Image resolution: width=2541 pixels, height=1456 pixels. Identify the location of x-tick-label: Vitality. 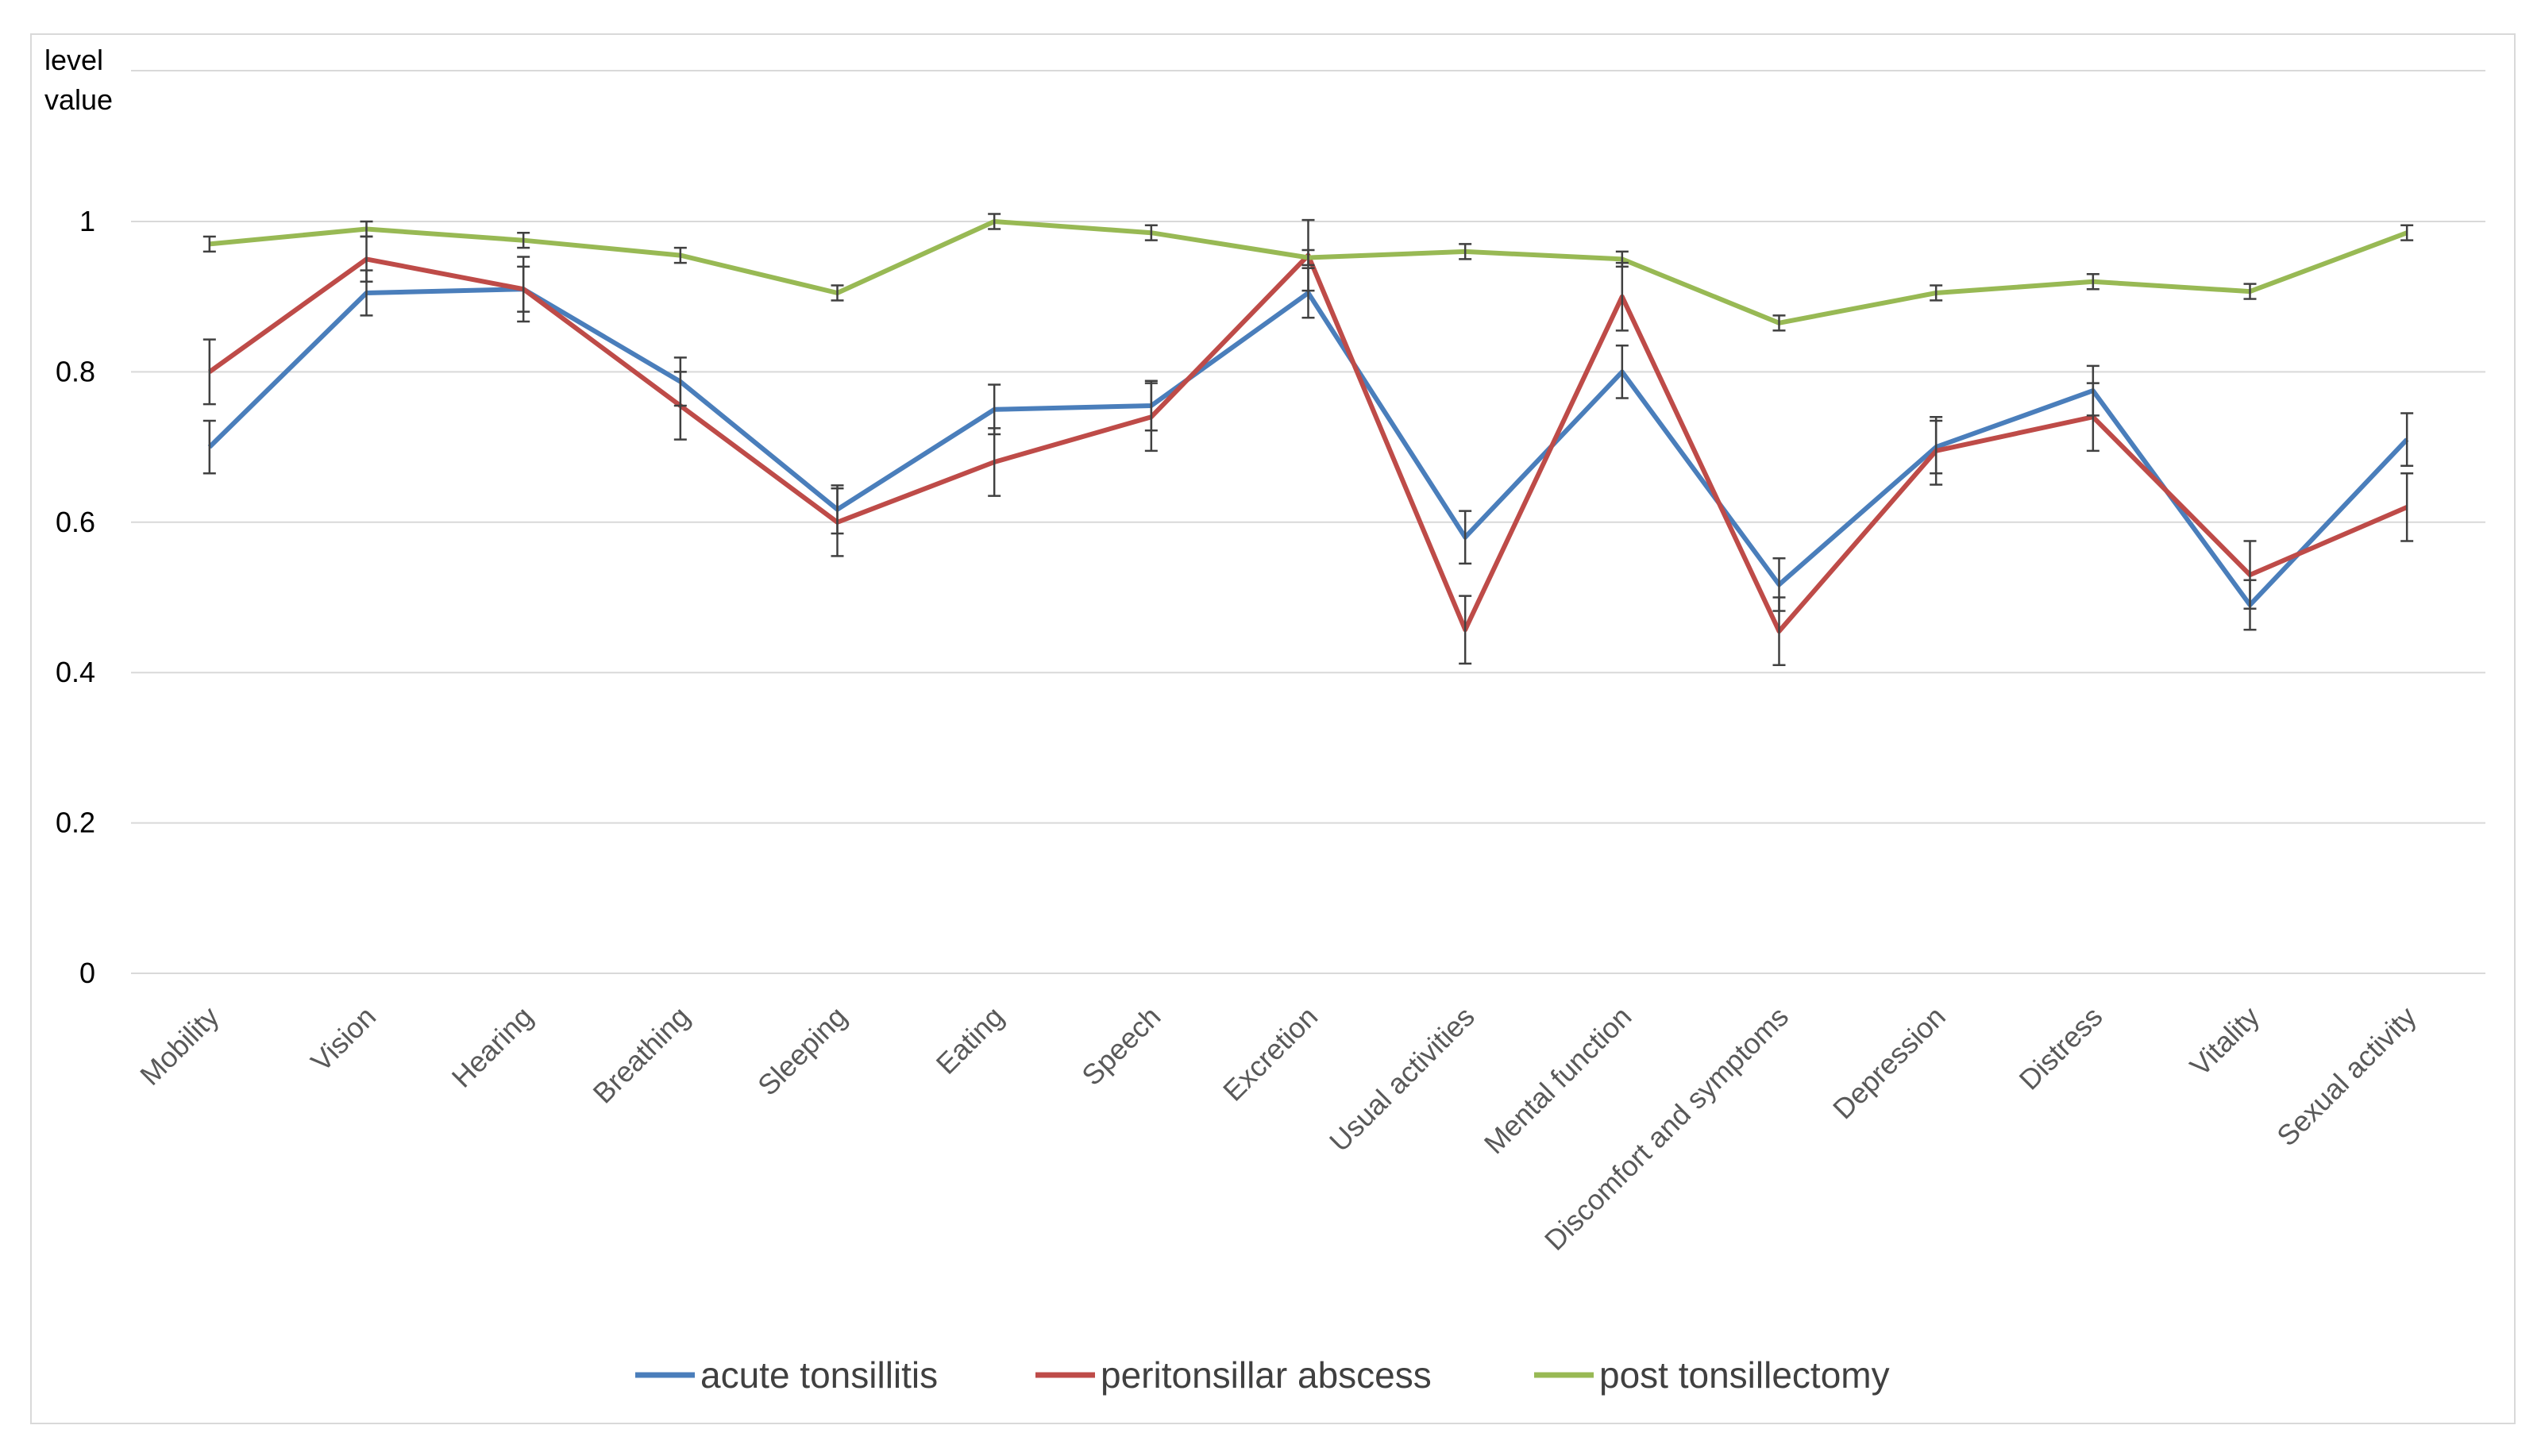
(2225, 1041).